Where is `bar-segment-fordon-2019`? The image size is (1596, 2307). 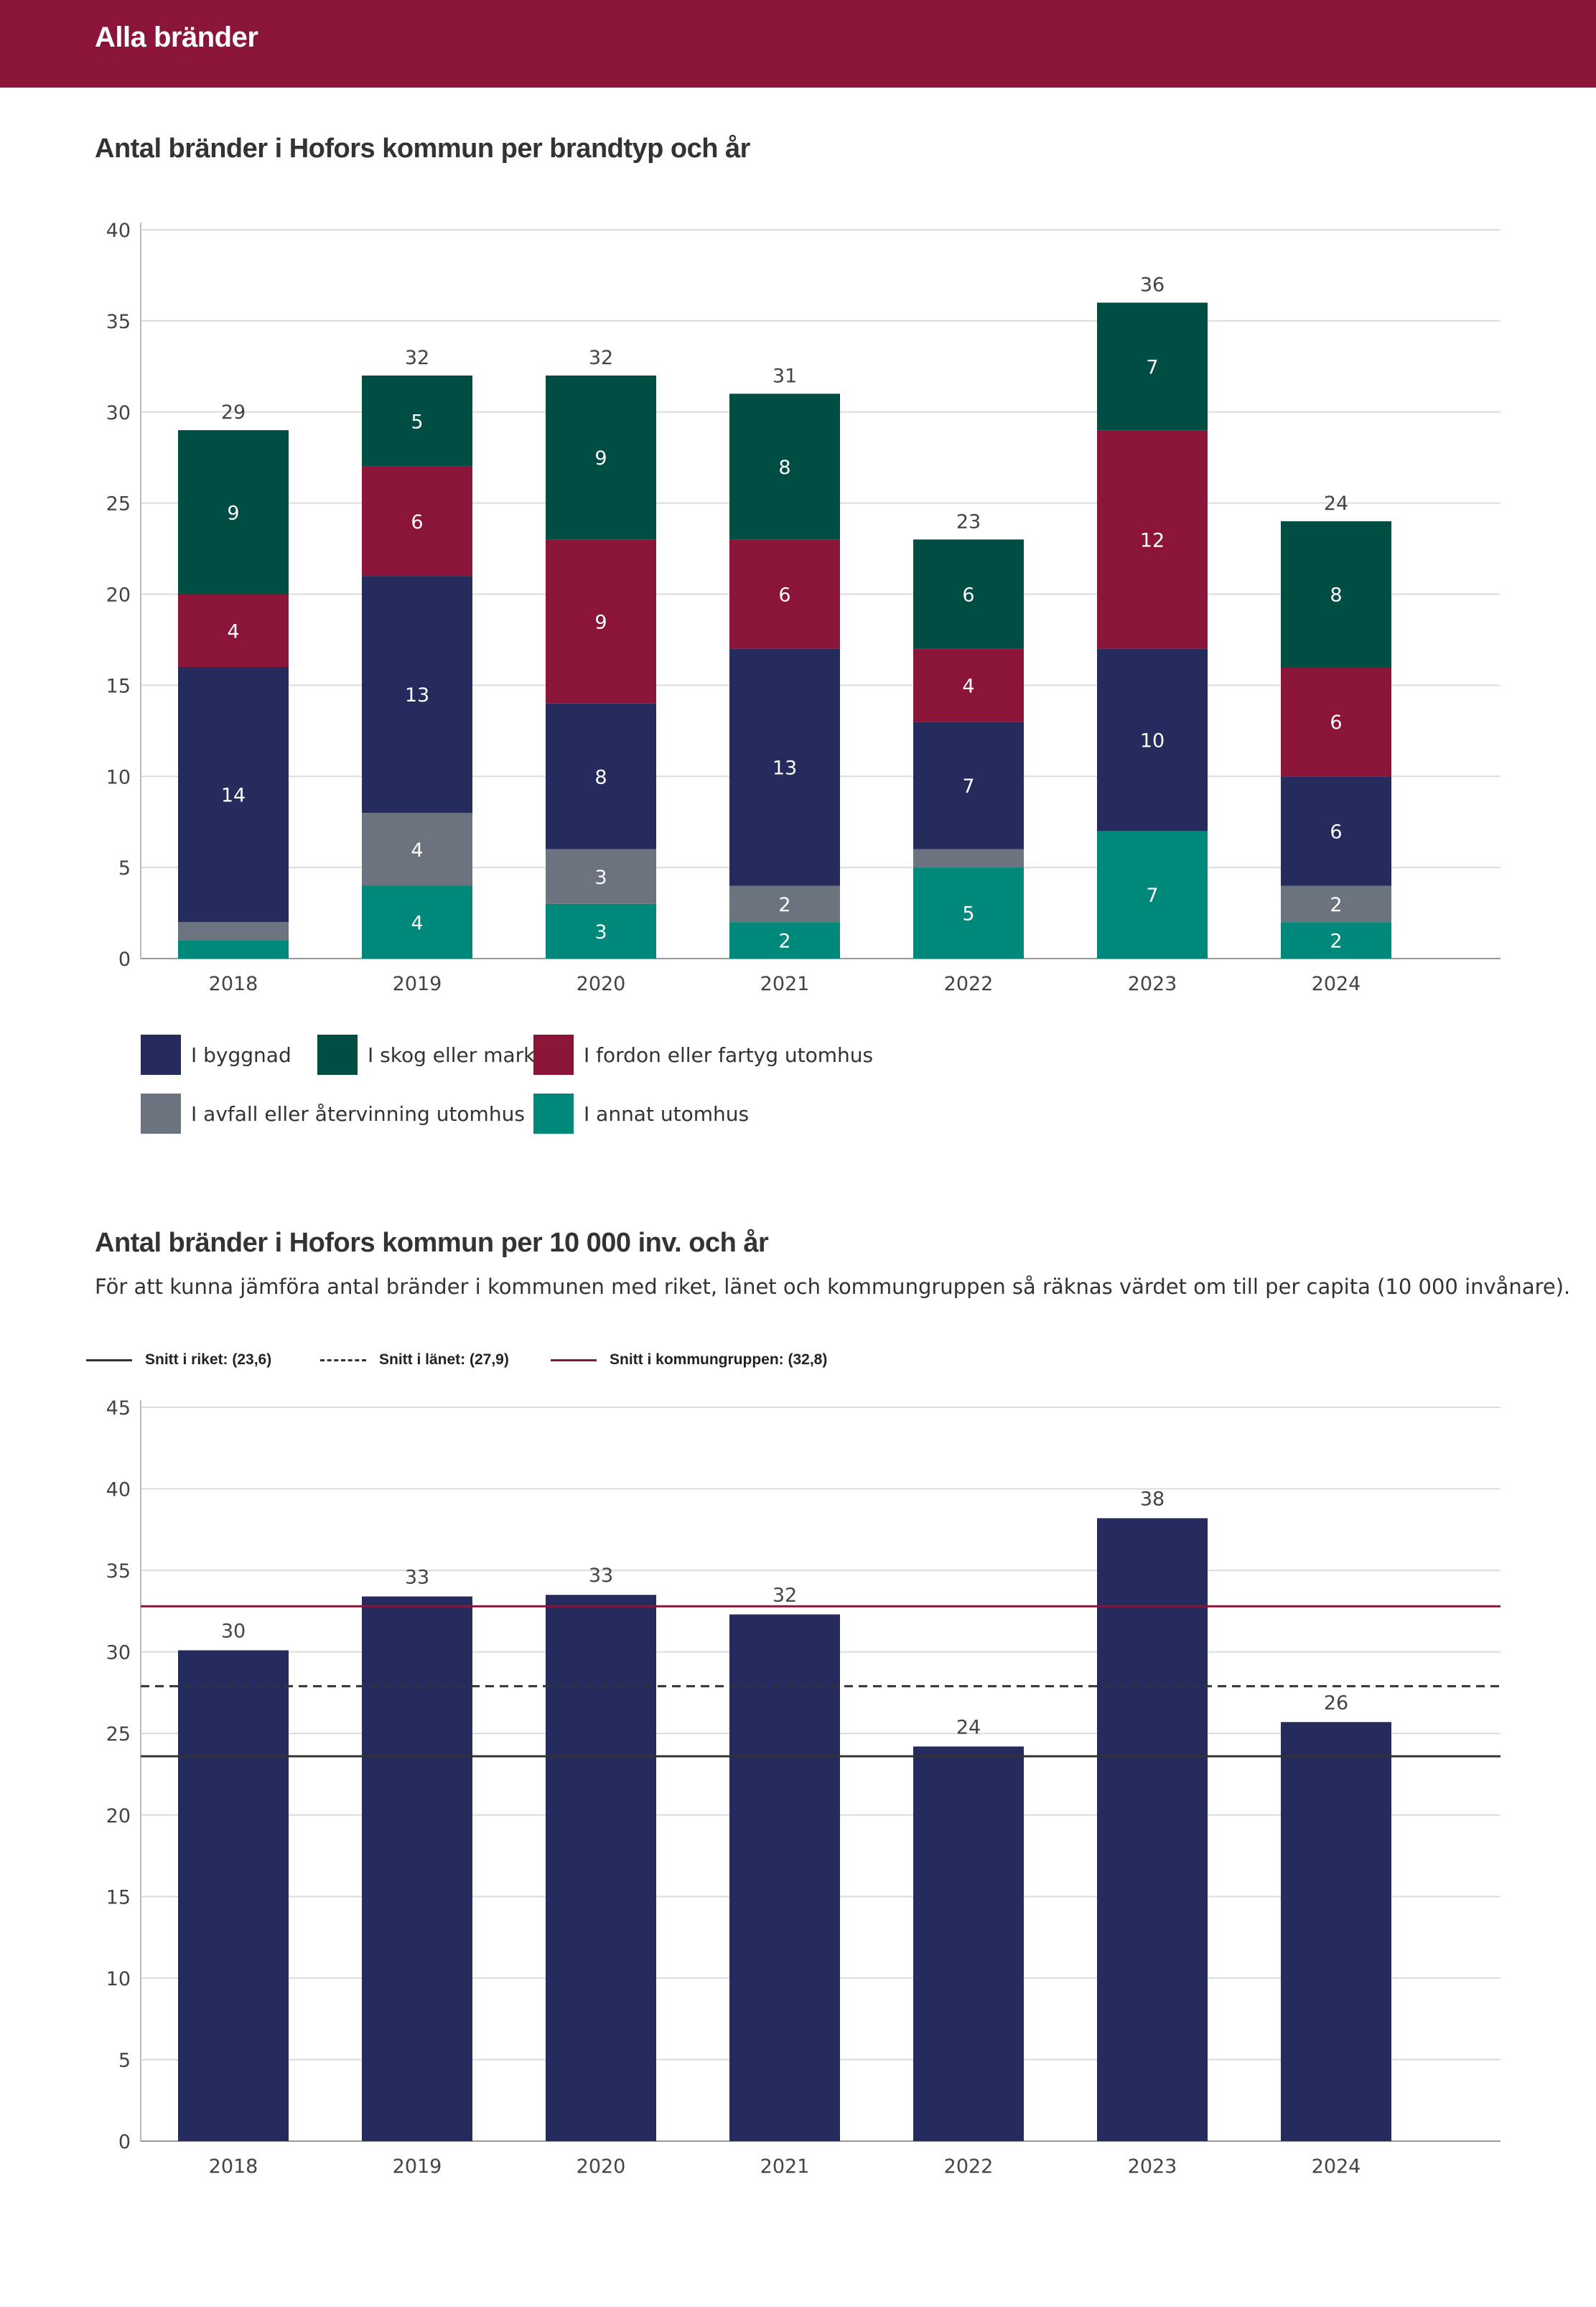 bar-segment-fordon-2019 is located at coordinates (417, 521).